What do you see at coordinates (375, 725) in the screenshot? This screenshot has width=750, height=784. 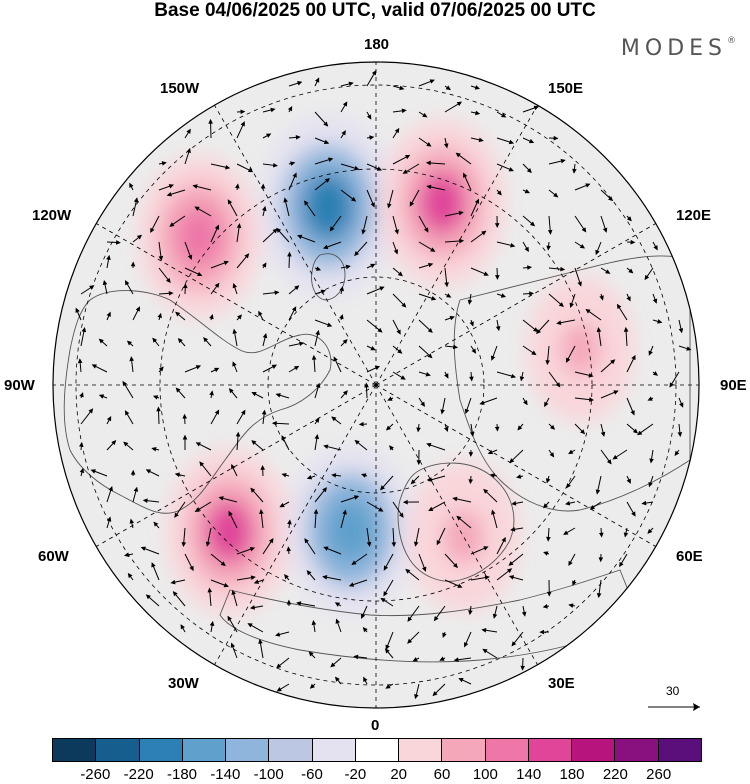 I see `lon-label-0: 0` at bounding box center [375, 725].